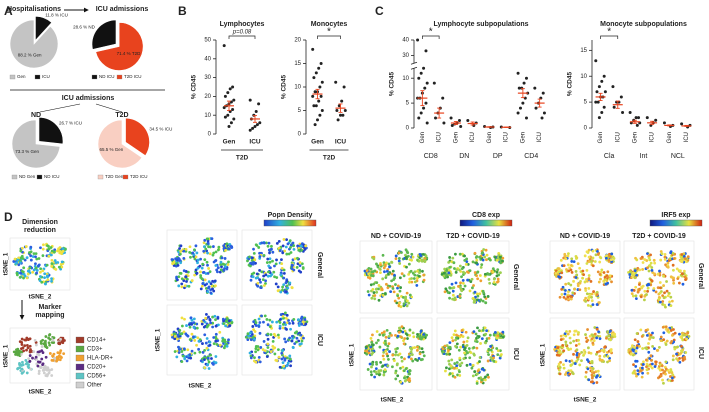 The height and width of the screenshot is (412, 709). What do you see at coordinates (329, 158) in the screenshot?
I see `x-axis-label: T2D` at bounding box center [329, 158].